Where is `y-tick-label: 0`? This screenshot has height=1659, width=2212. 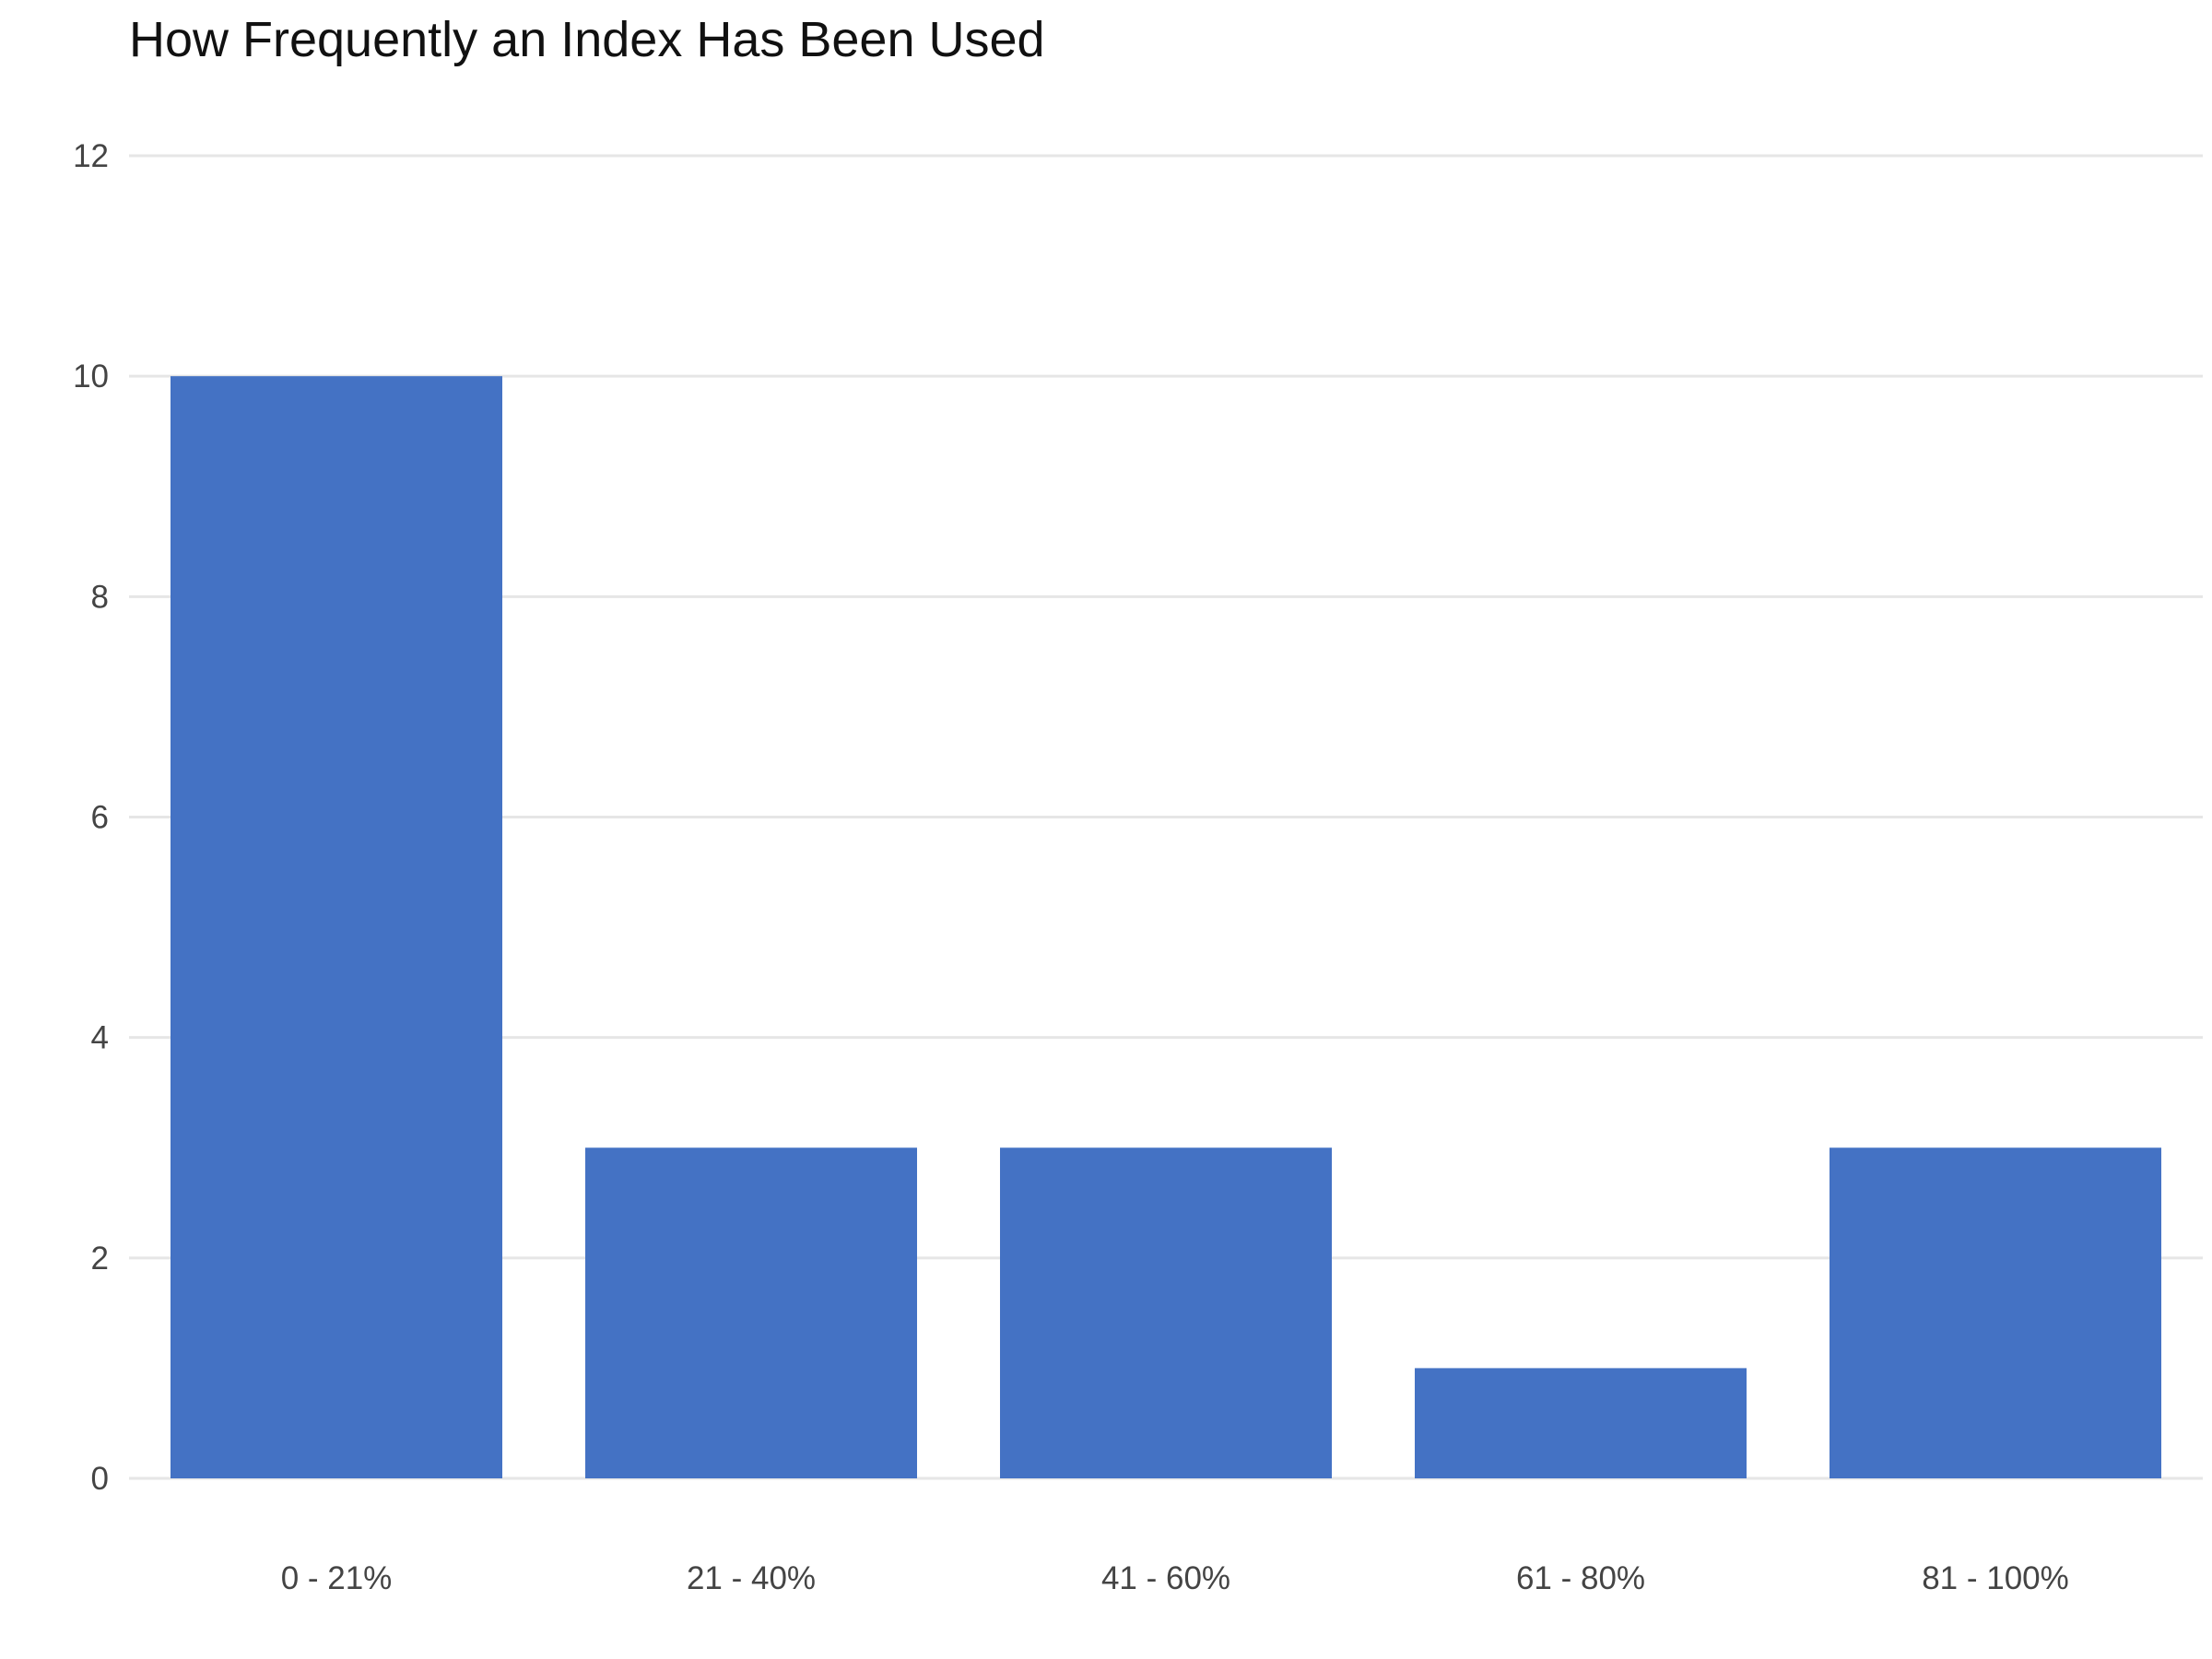
y-tick-label: 0 is located at coordinates (100, 1479).